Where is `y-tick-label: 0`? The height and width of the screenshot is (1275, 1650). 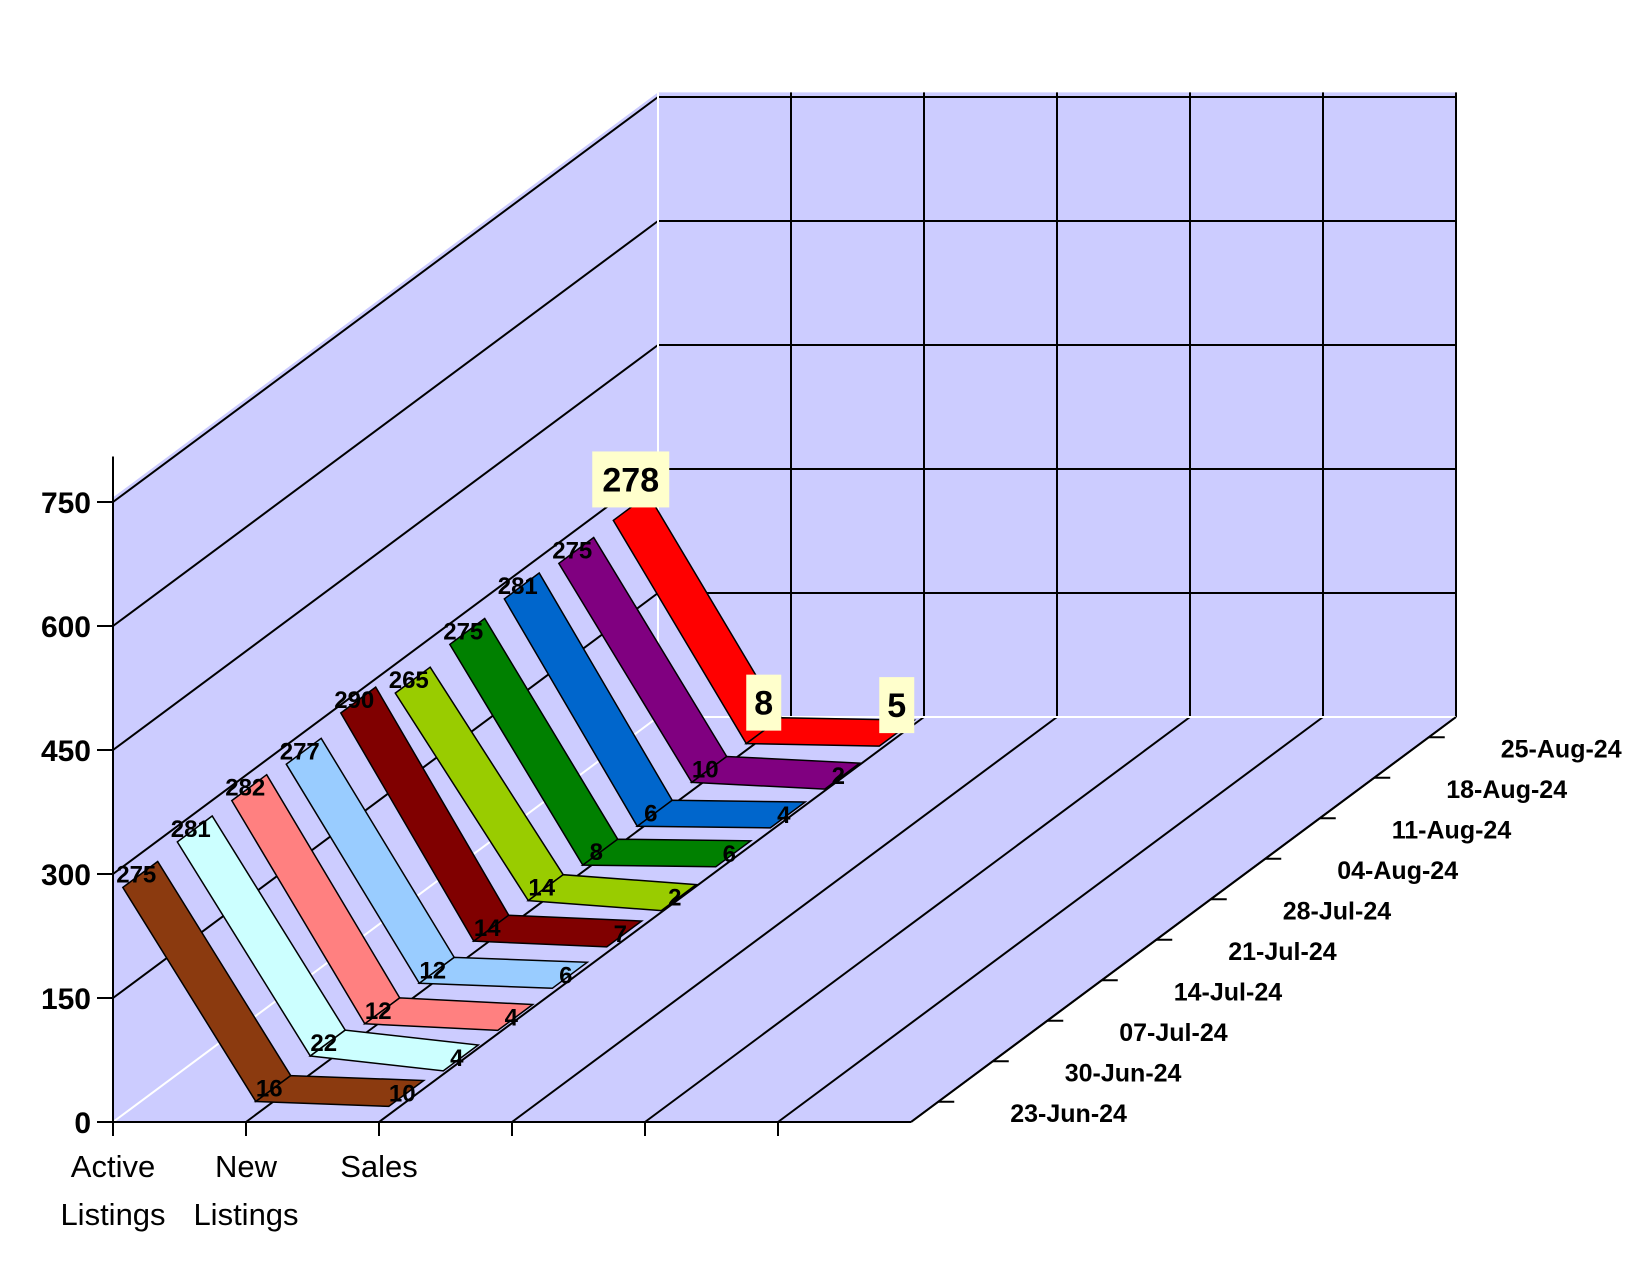 y-tick-label: 0 is located at coordinates (82, 1123).